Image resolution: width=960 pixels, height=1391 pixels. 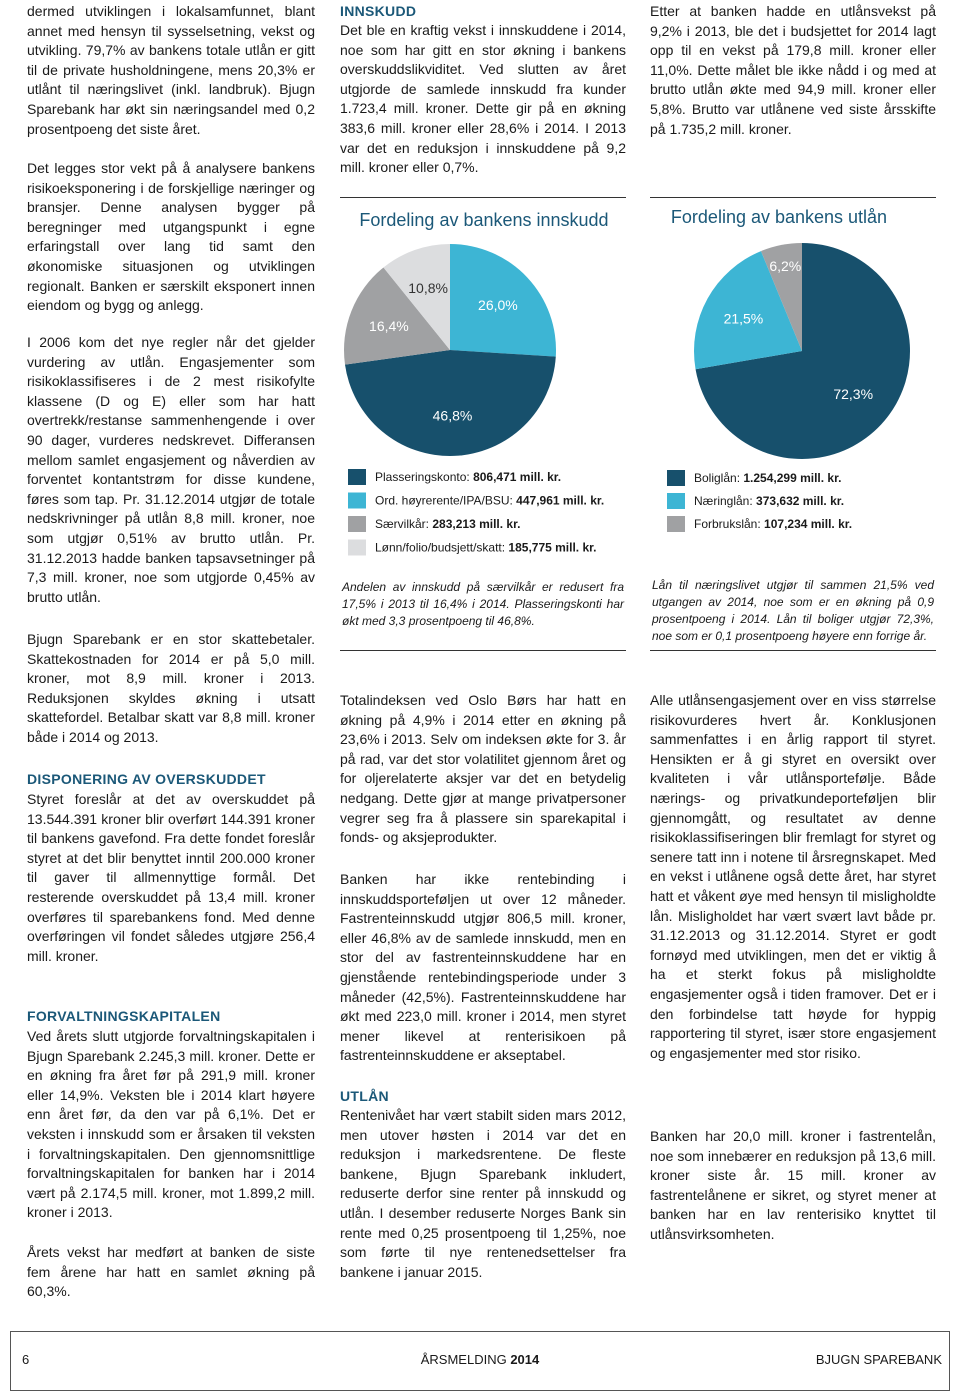 What do you see at coordinates (779, 217) in the screenshot?
I see `chart-title: Fordeling av bankens utlån` at bounding box center [779, 217].